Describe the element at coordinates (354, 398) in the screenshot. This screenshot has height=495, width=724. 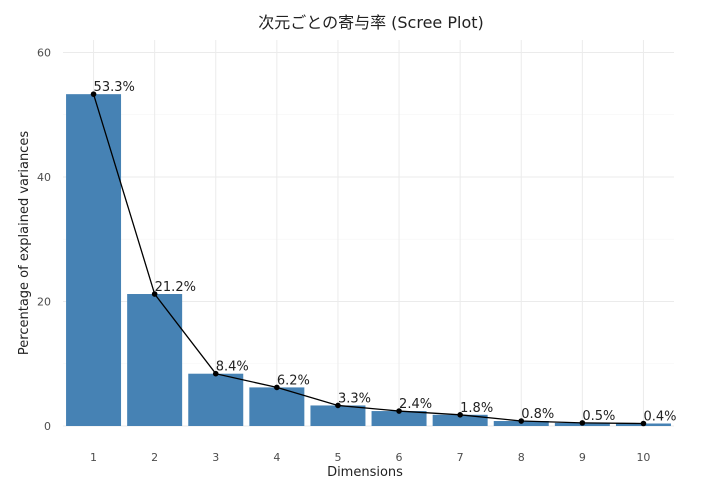
I see `data-label-5: 3.3%` at that location.